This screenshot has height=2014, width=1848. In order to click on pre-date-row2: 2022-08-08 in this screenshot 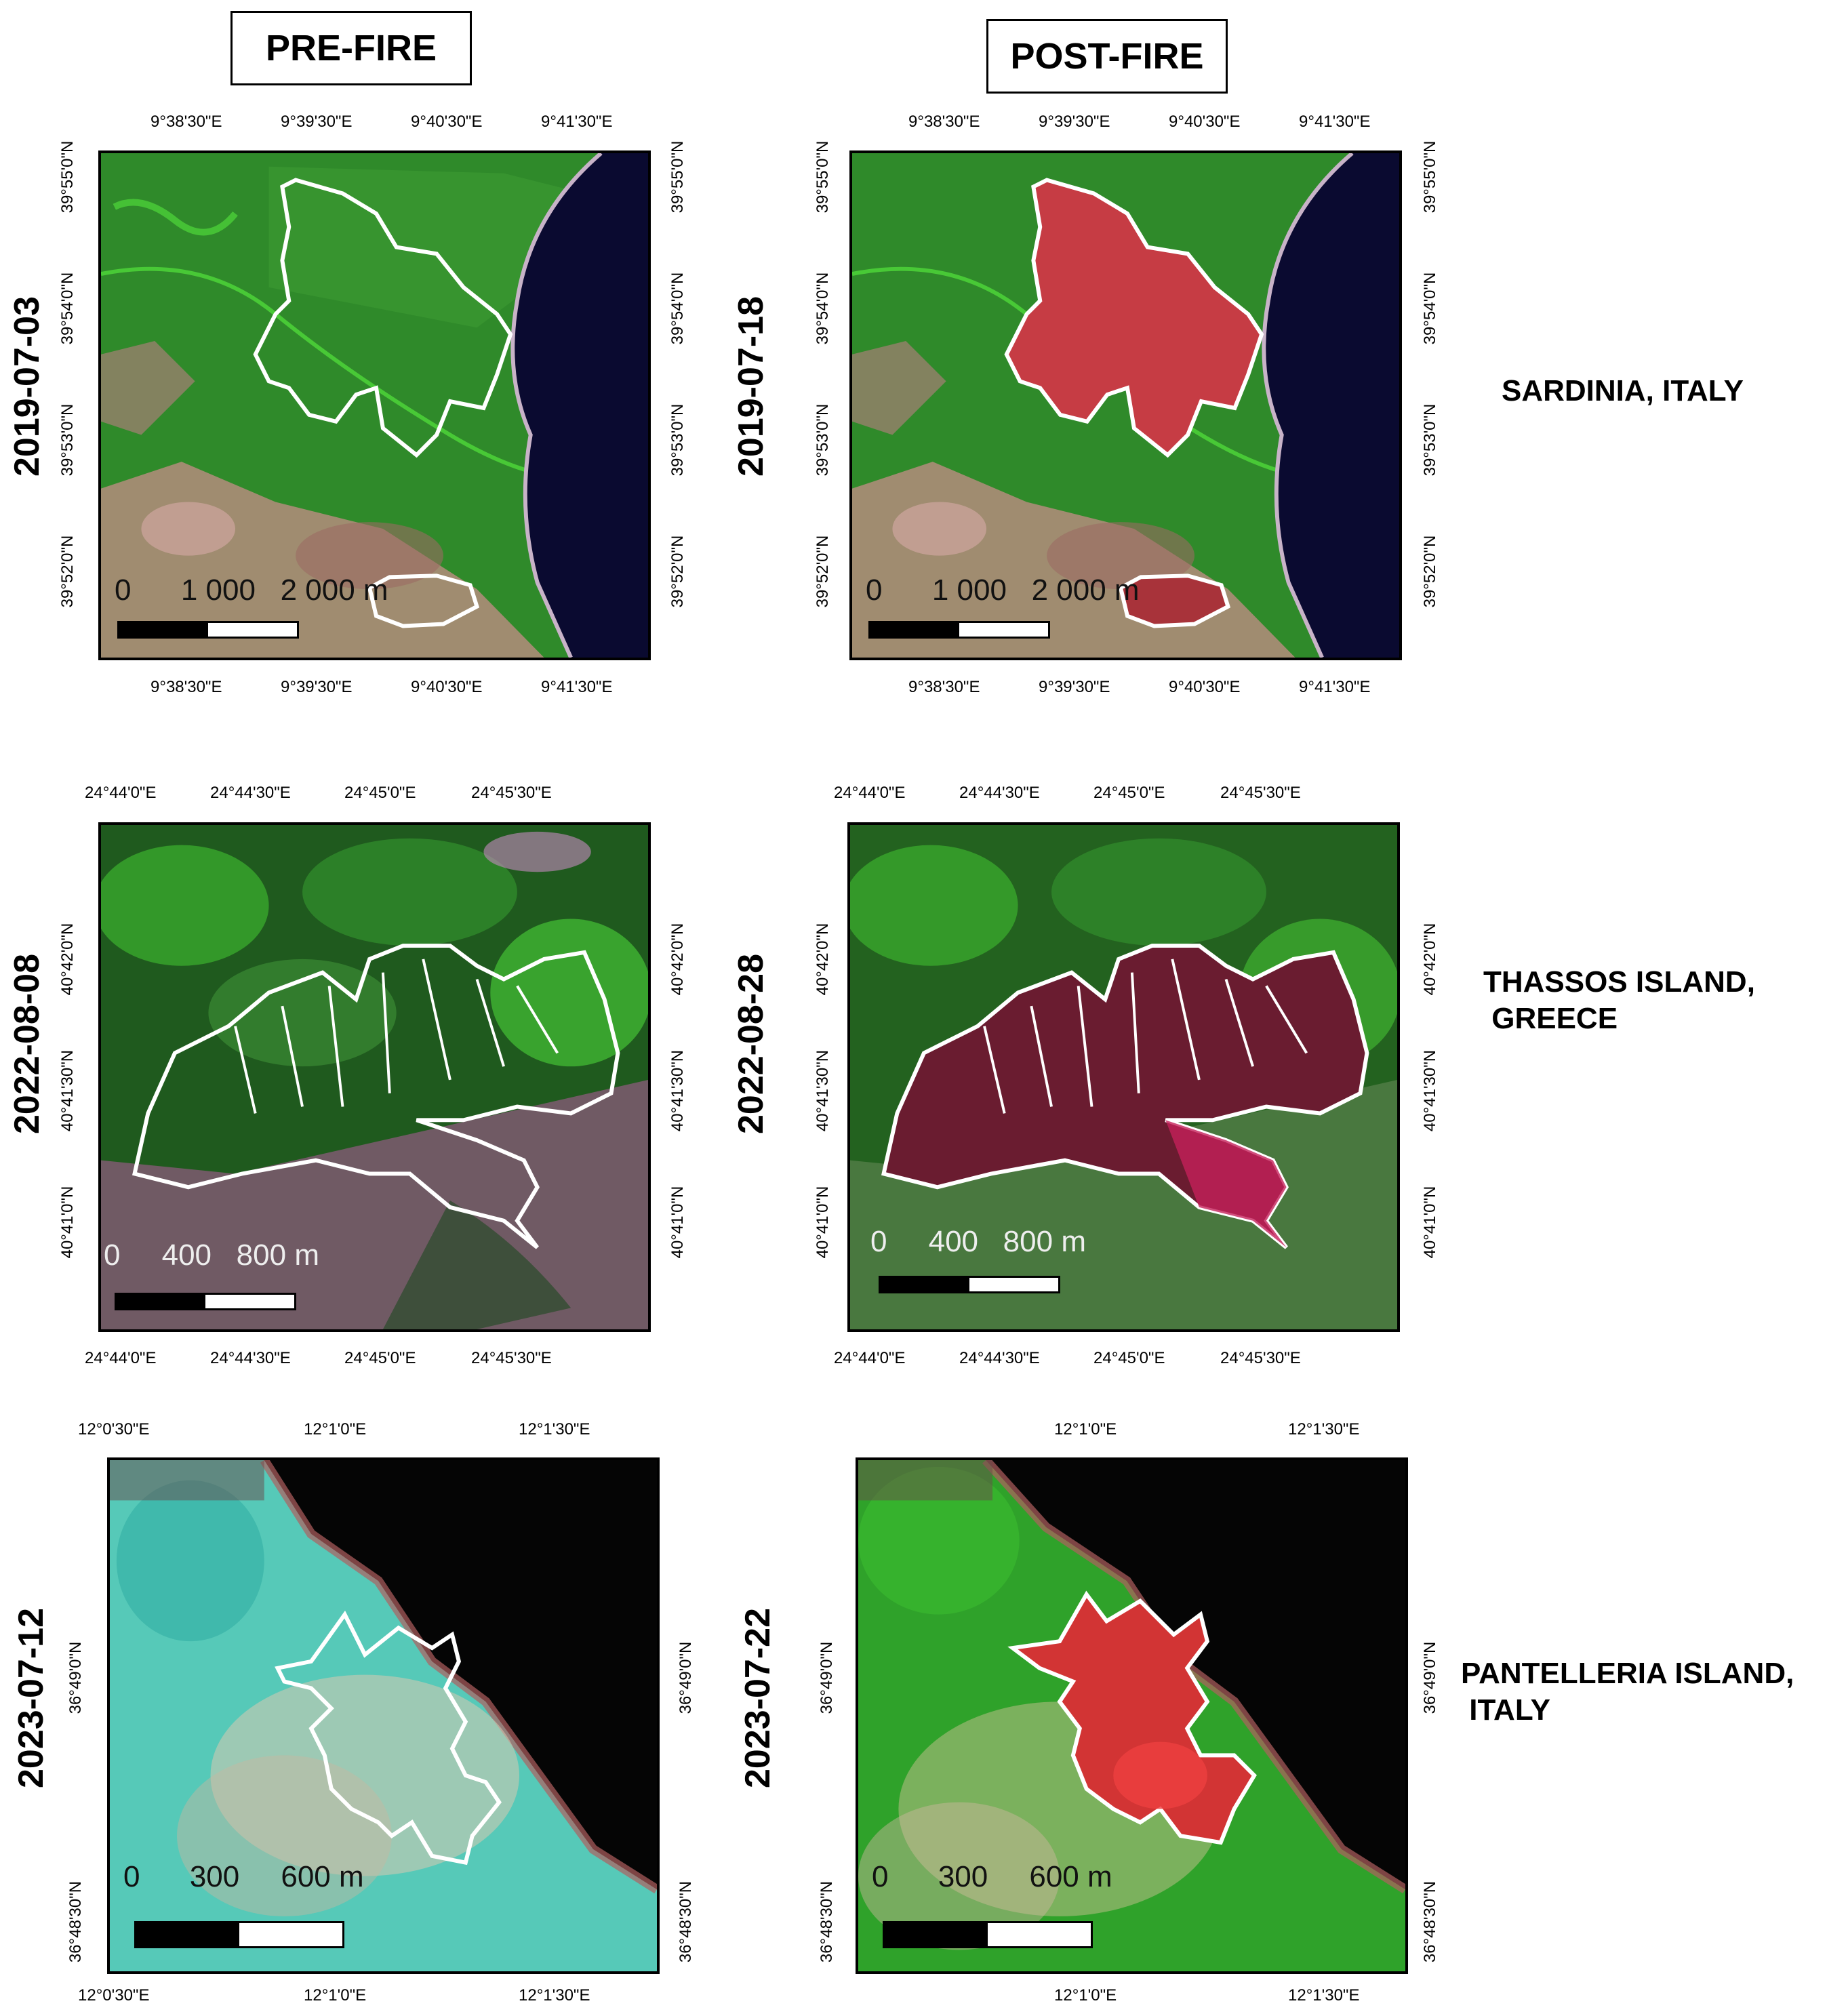, I will do `click(27, 1044)`.